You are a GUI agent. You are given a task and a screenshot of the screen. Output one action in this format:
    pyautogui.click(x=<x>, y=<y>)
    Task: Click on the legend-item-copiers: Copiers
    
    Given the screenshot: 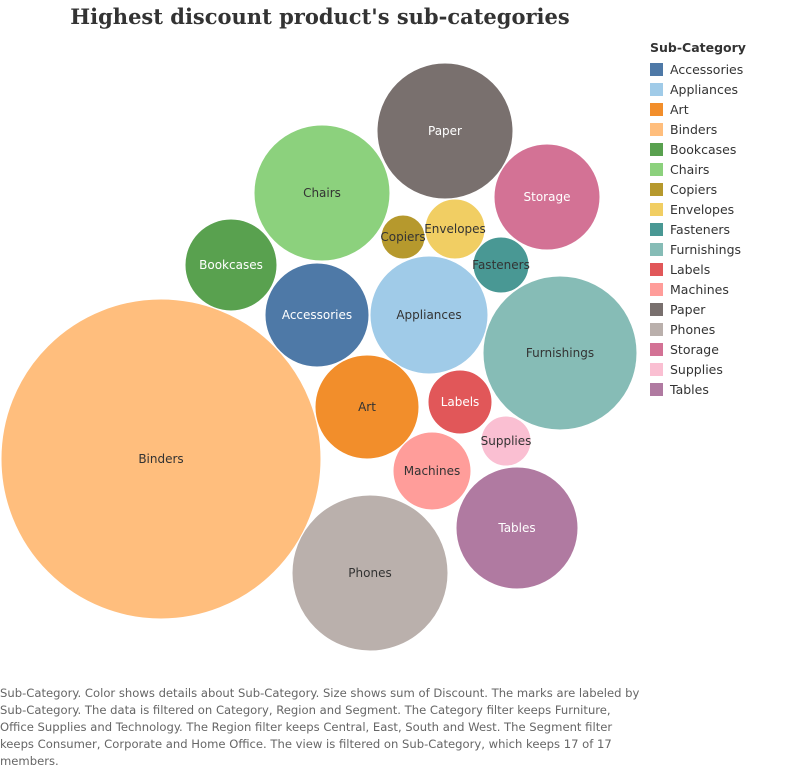 What is the action you would take?
    pyautogui.click(x=717, y=189)
    